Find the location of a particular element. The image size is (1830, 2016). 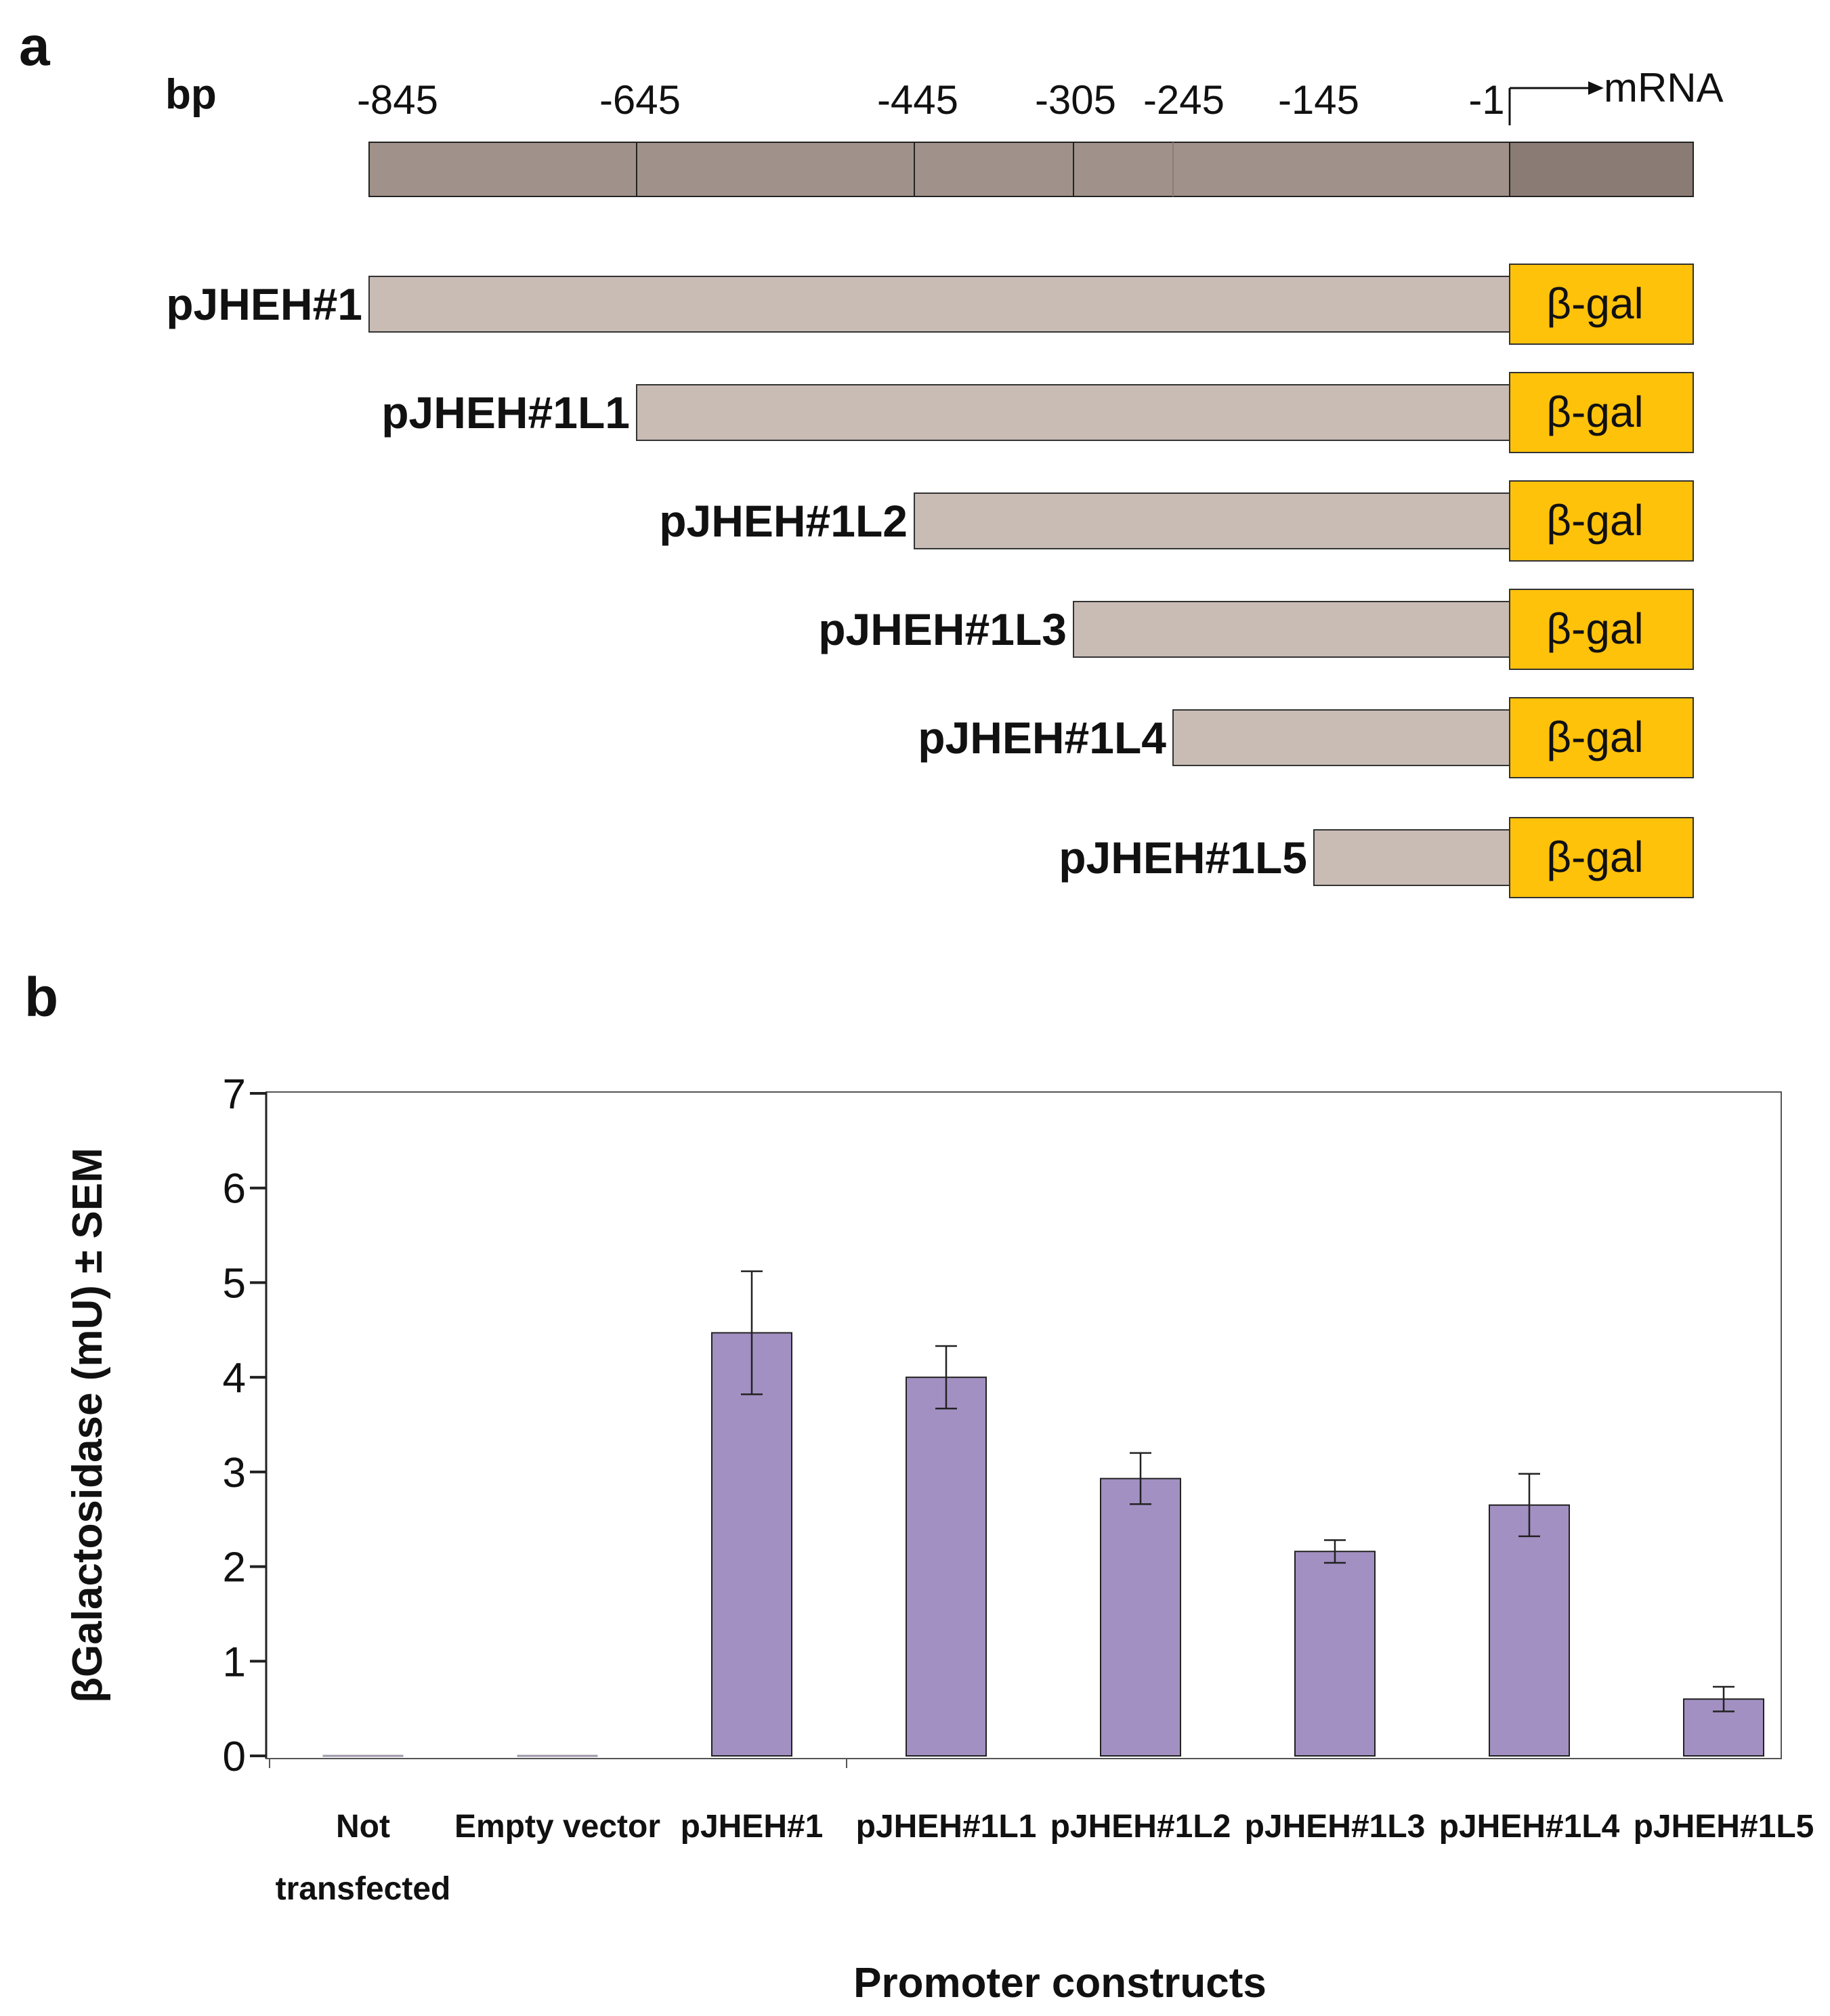

position-label: -1 is located at coordinates (1486, 100).